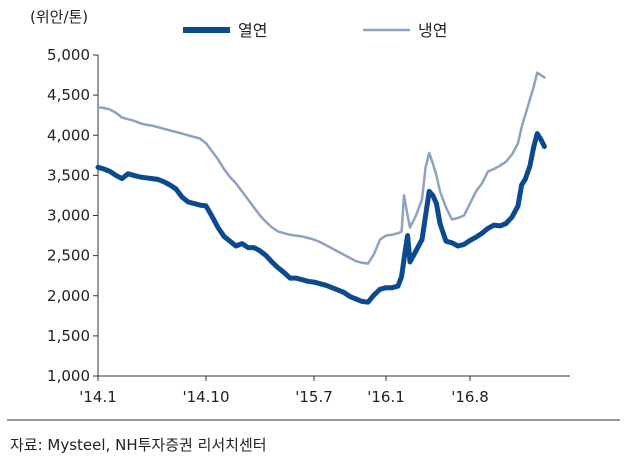 The width and height of the screenshot is (627, 467). I want to click on y-tick-label: 4,000, so click(68, 135).